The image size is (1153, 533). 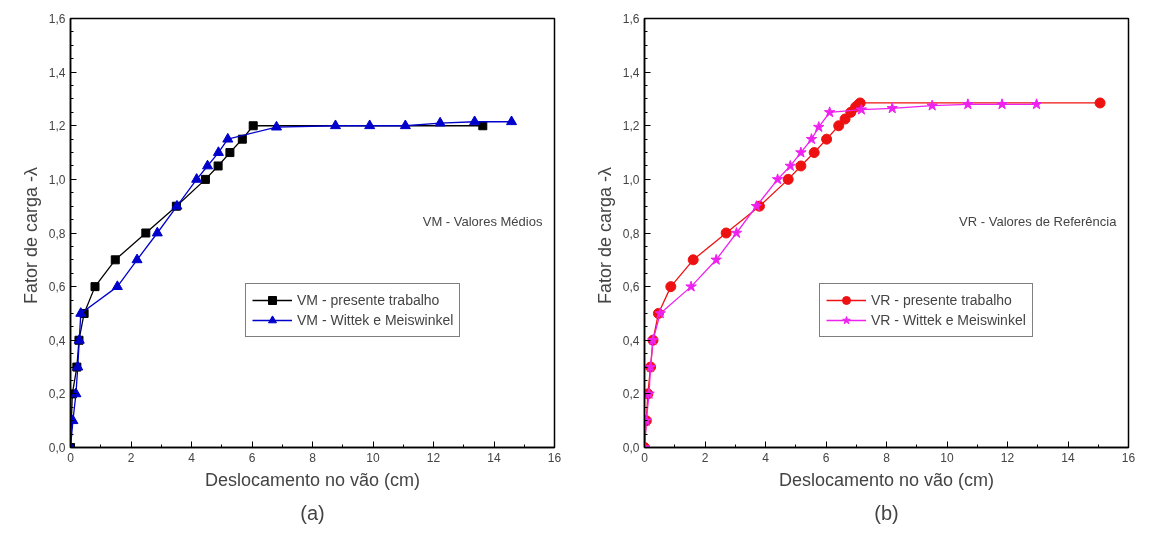 What do you see at coordinates (312, 512) in the screenshot?
I see `text: (a)` at bounding box center [312, 512].